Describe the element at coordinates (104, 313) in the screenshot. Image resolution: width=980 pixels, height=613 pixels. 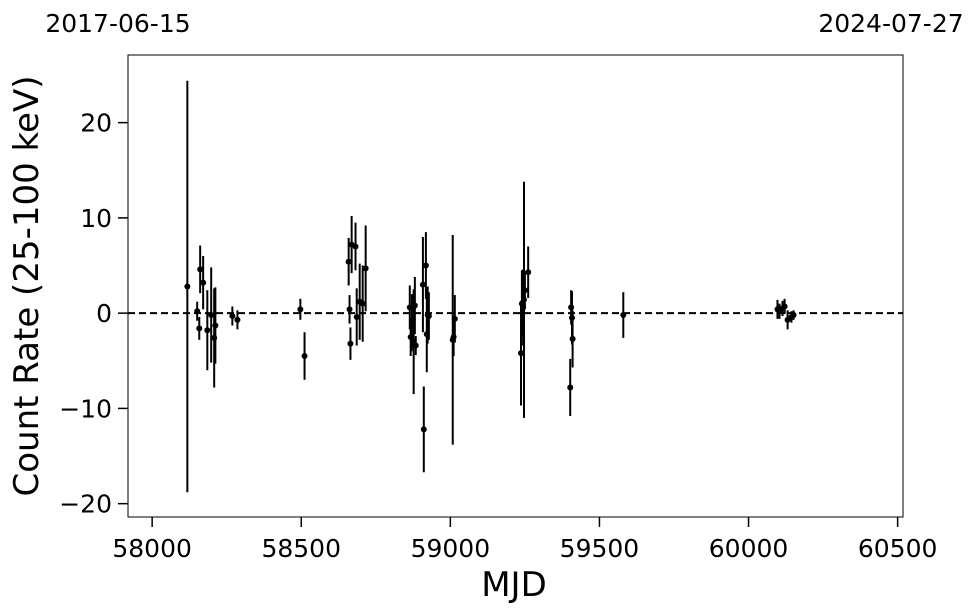
I see `y-tick-label: 0` at that location.